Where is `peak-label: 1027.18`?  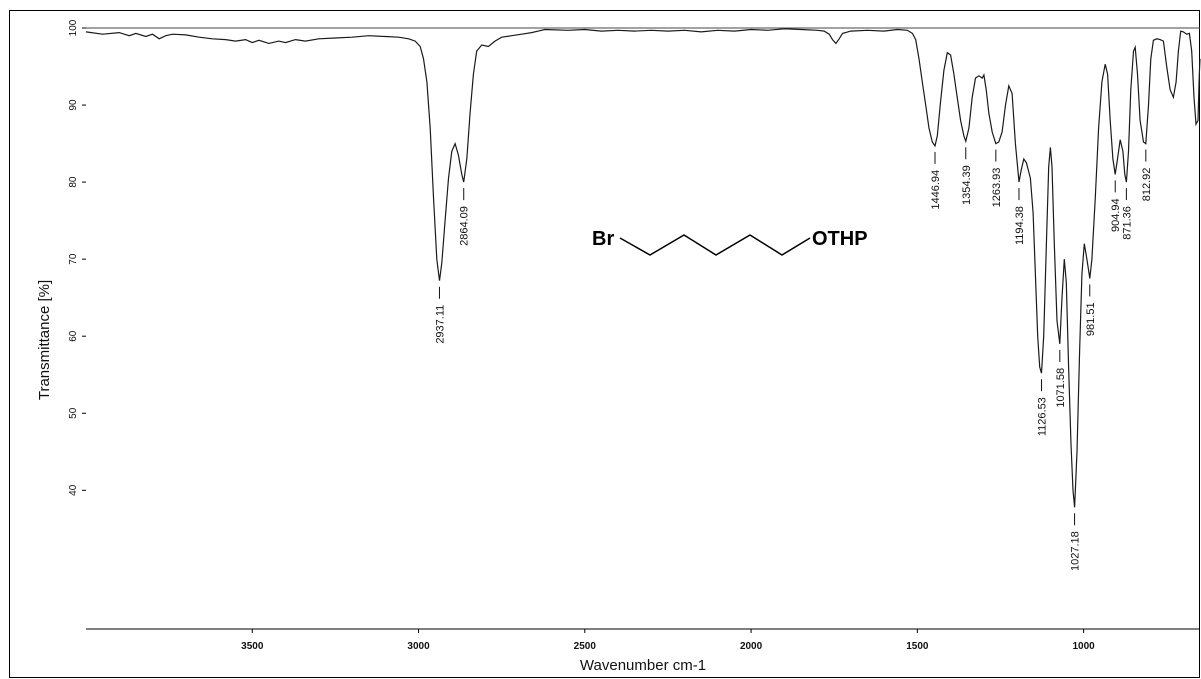 peak-label: 1027.18 is located at coordinates (1076, 542).